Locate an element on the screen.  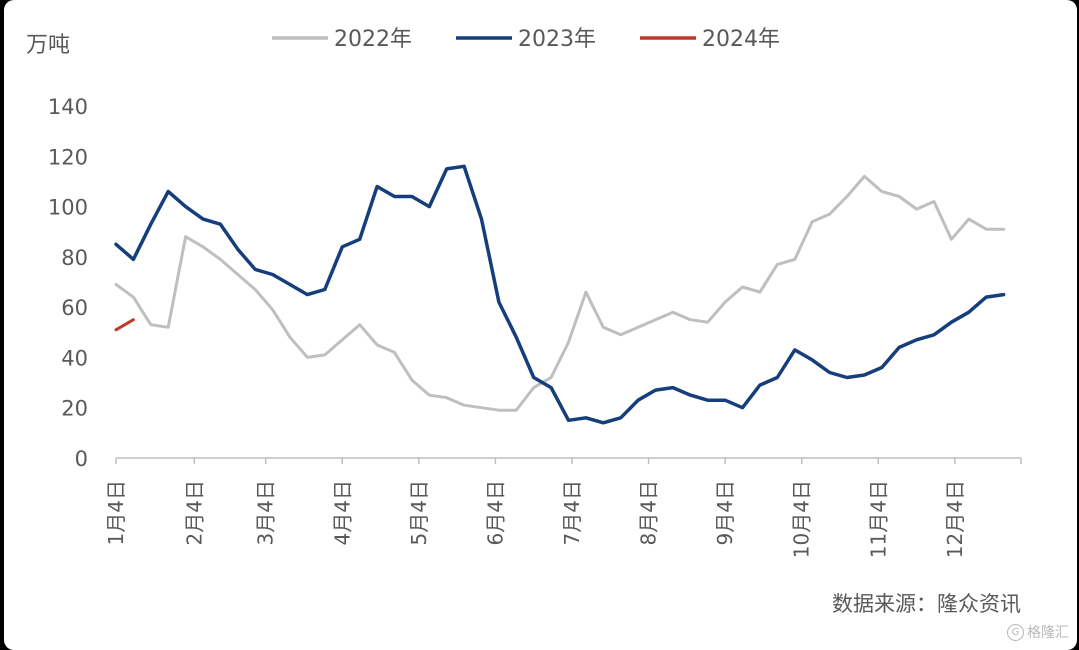
y-tick-label: 140 is located at coordinates (68, 107).